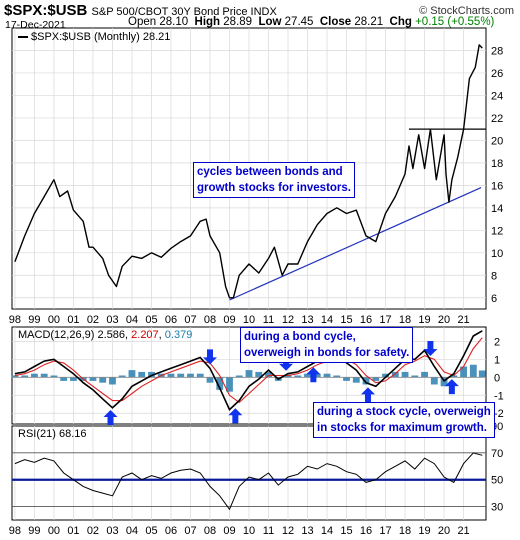  What do you see at coordinates (35, 25) in the screenshot?
I see `date-label: 17-Dec-2021` at bounding box center [35, 25].